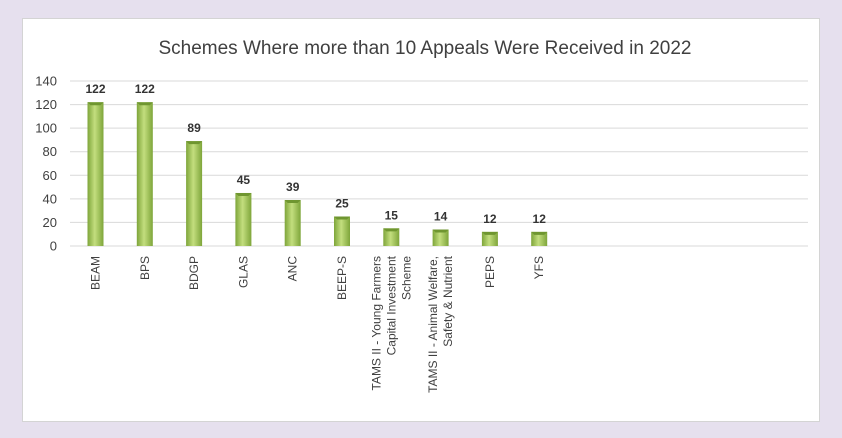 The height and width of the screenshot is (438, 842). I want to click on data-label: 15, so click(392, 215).